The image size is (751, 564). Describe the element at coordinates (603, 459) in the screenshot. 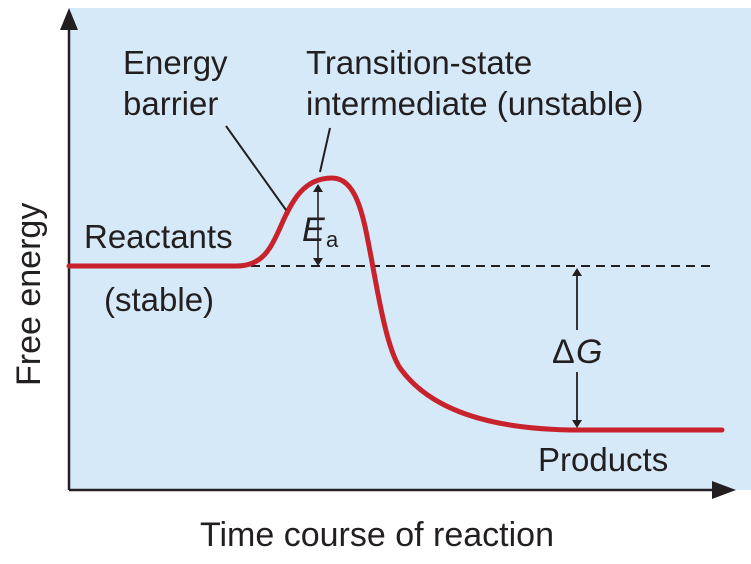

I see `products-label: Products` at that location.